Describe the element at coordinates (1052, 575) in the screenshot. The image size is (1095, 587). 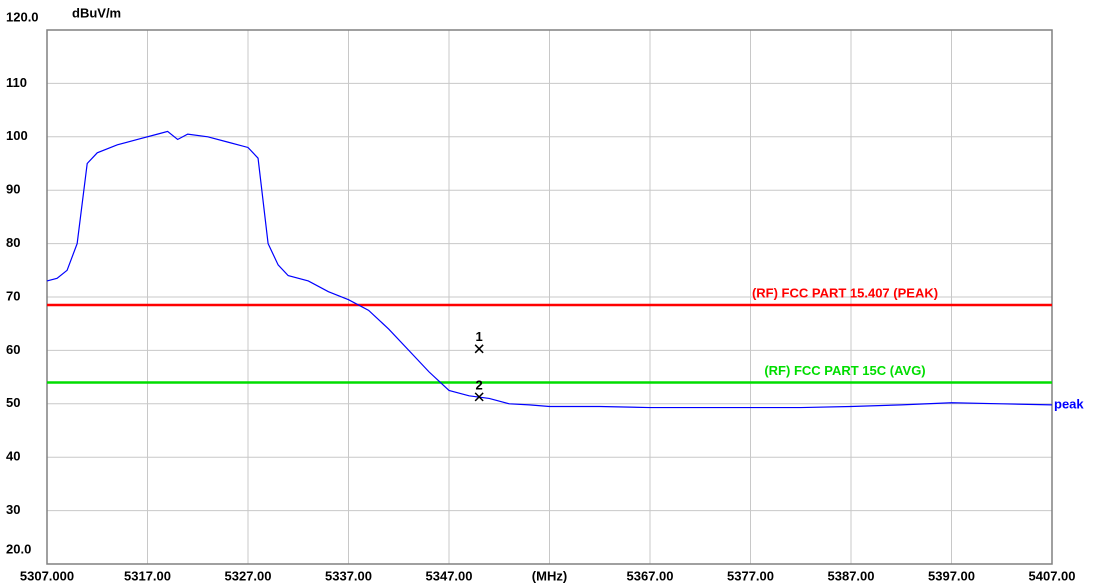
I see `x-tick-label: 5407.00` at that location.